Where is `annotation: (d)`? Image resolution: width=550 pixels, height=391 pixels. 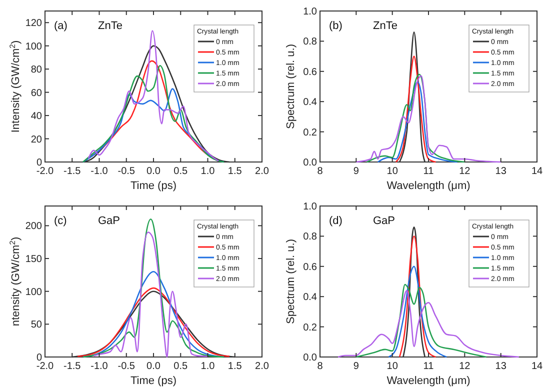
annotation: (d) is located at coordinates (335, 221).